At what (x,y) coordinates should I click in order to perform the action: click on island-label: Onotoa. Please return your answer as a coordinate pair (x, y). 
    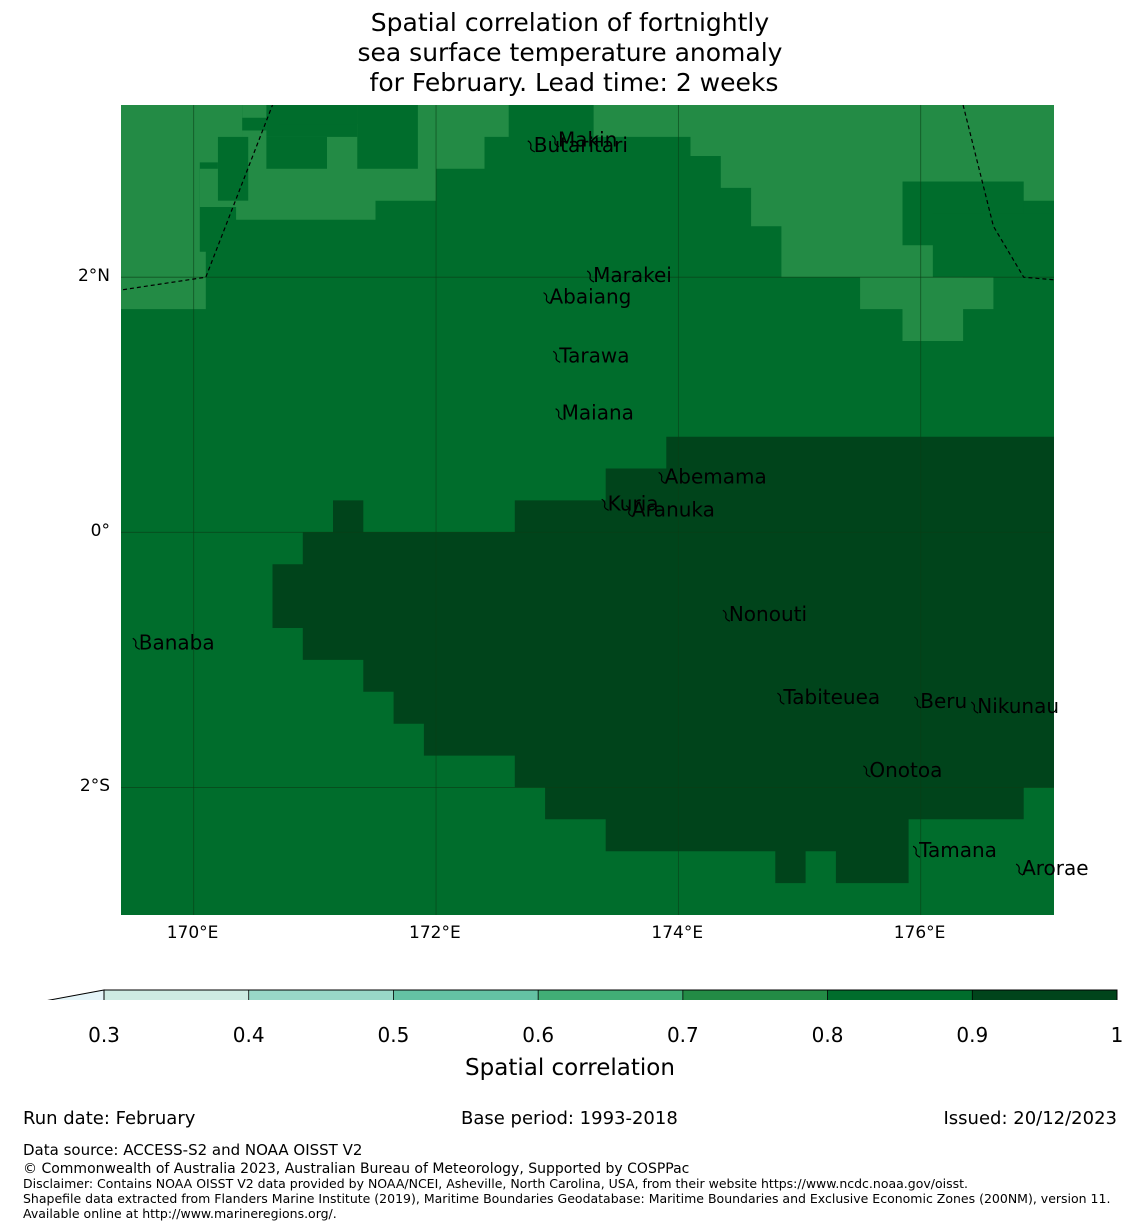
    Looking at the image, I should click on (905, 770).